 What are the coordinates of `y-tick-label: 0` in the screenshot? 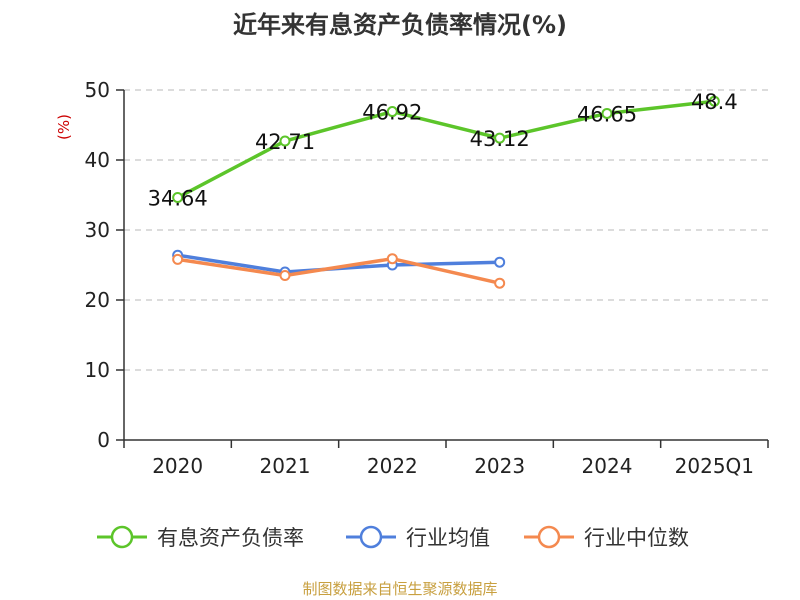 It's located at (103, 440).